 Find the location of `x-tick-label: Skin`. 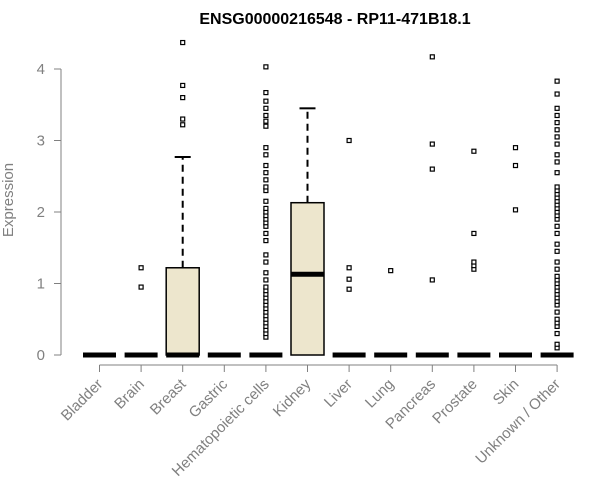

x-tick-label: Skin is located at coordinates (506, 392).